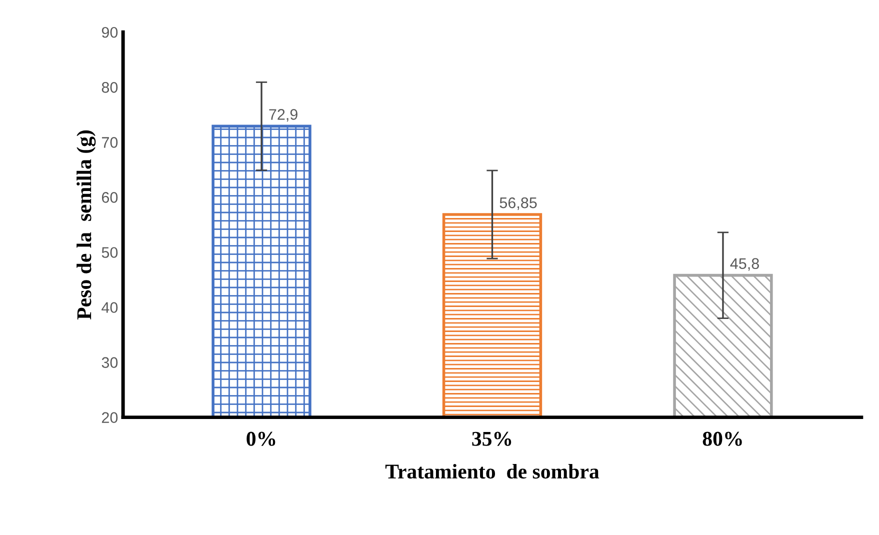  I want to click on y-tick-label: 50, so click(110, 252).